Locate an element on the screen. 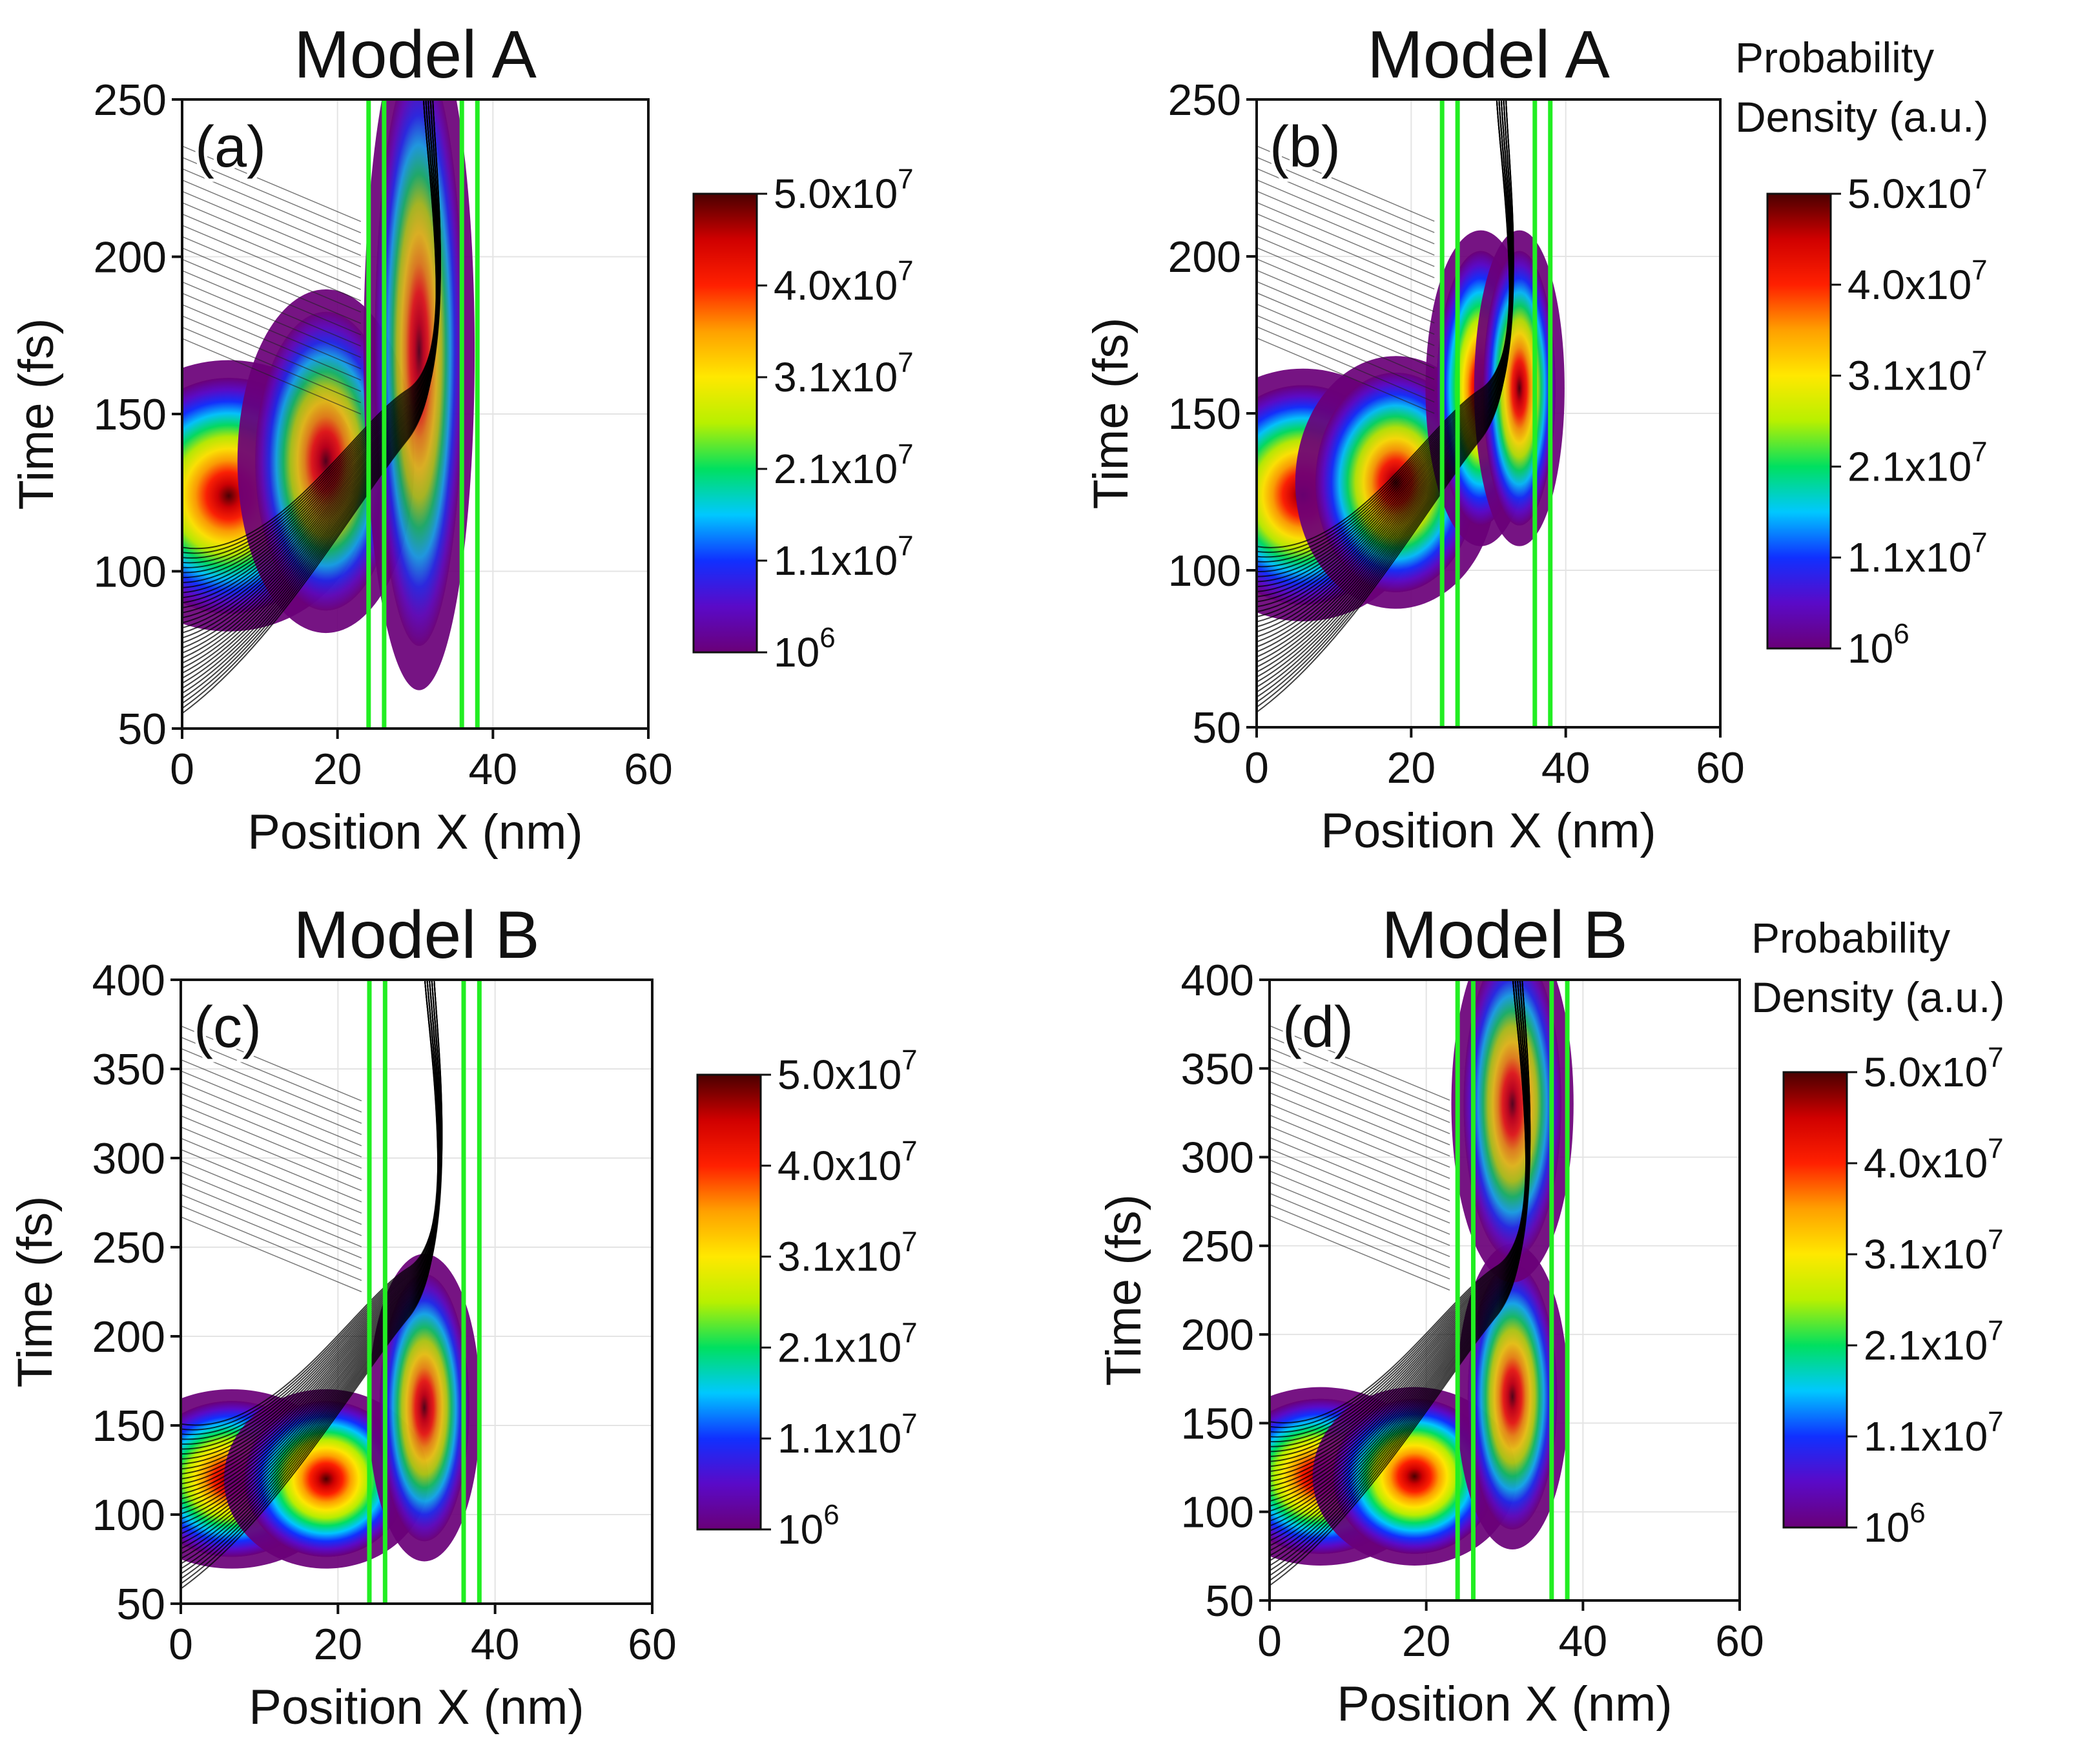  density-blob is located at coordinates (1519, 389).